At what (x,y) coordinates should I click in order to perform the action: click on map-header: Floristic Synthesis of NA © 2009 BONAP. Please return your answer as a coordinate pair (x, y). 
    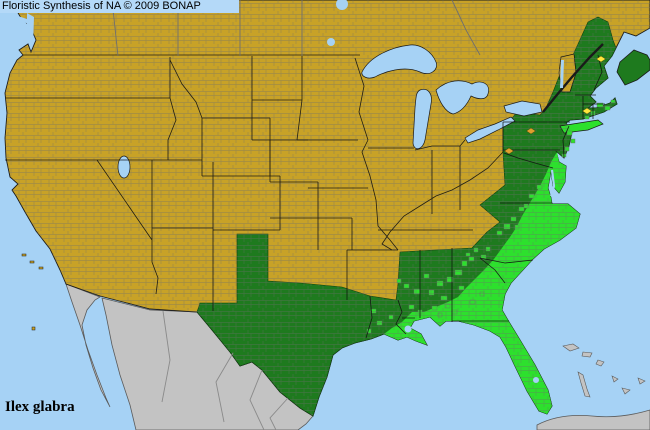
    Looking at the image, I should click on (119, 6).